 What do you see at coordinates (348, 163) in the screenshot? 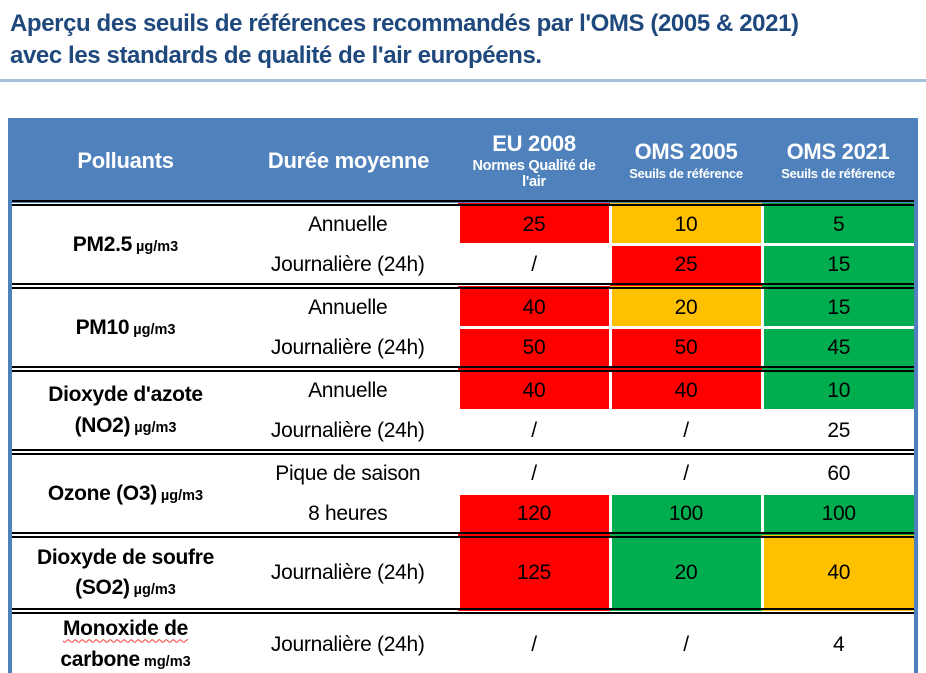
I see `header-duree-moyenne: Durée moyenne` at bounding box center [348, 163].